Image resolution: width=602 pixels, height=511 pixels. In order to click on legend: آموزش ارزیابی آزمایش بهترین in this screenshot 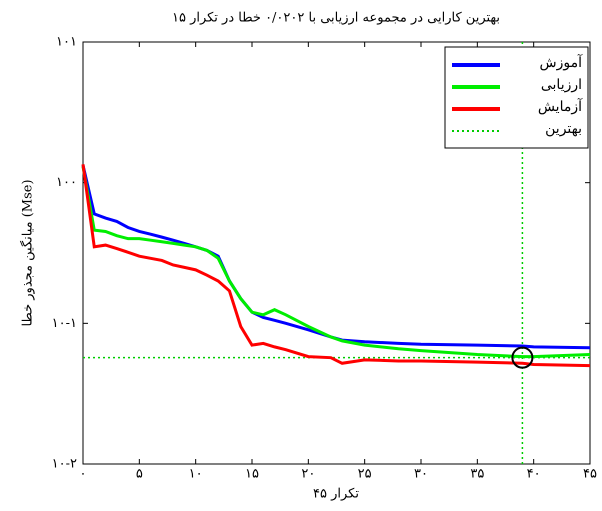, I will do `click(516, 97)`.